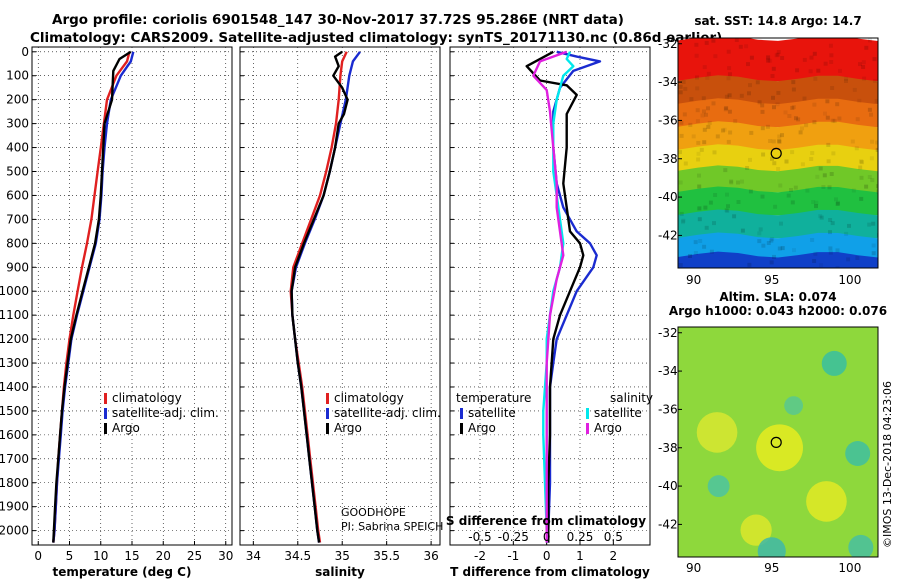 This screenshot has width=900, height=580. What do you see at coordinates (17, 148) in the screenshot?
I see `y-tick-label: 400` at bounding box center [17, 148].